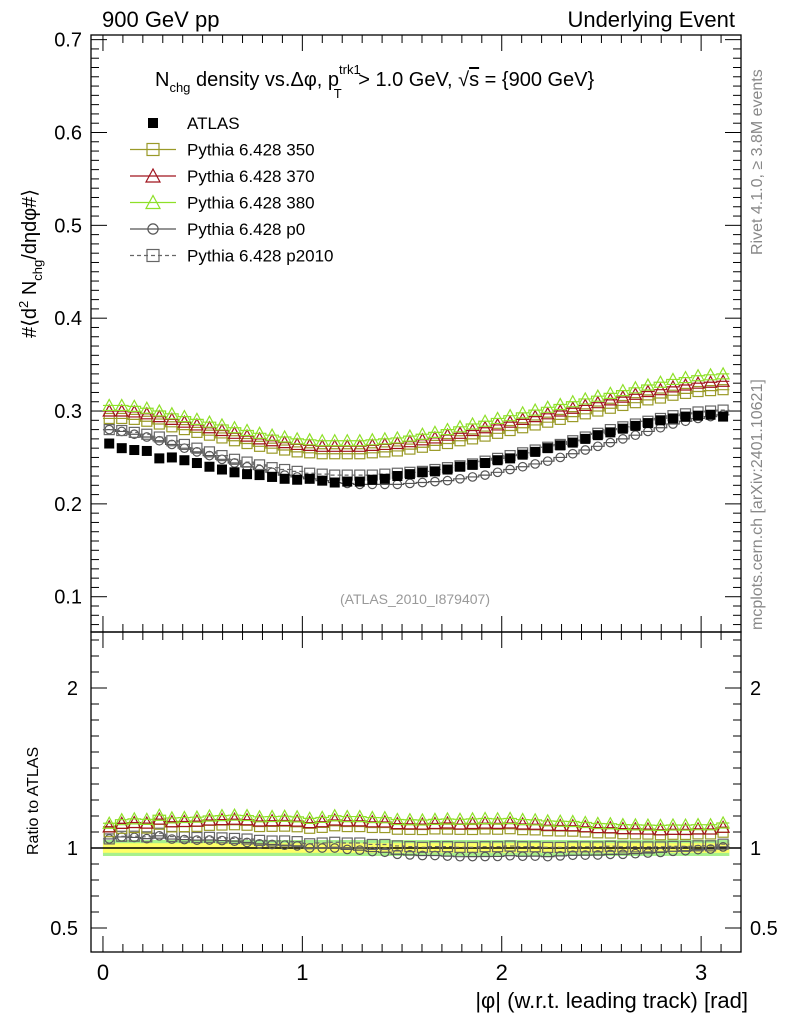  What do you see at coordinates (72, 689) in the screenshot?
I see `ratio-tick-label: 2` at bounding box center [72, 689].